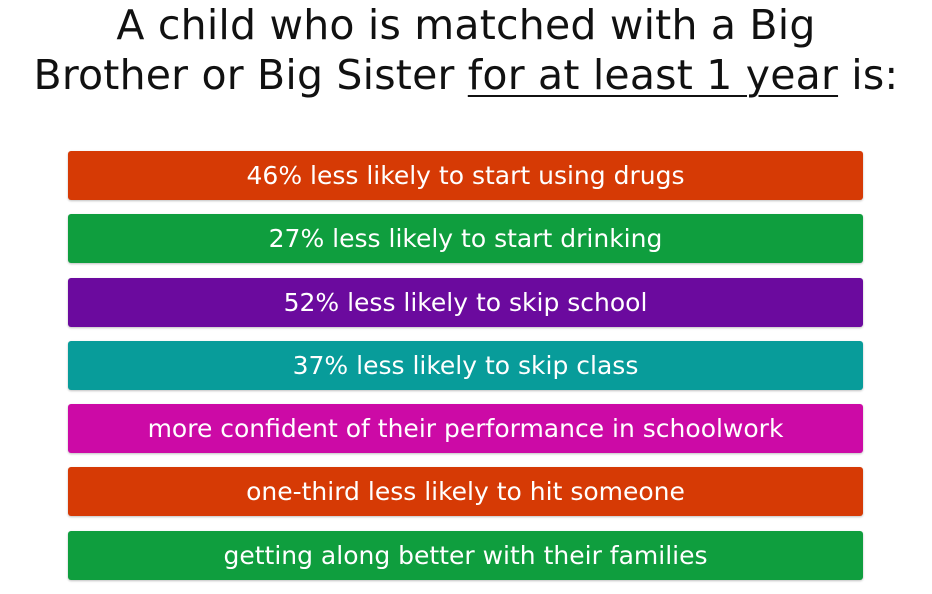  I want to click on title-line-2-suffix: is:, so click(875, 75).